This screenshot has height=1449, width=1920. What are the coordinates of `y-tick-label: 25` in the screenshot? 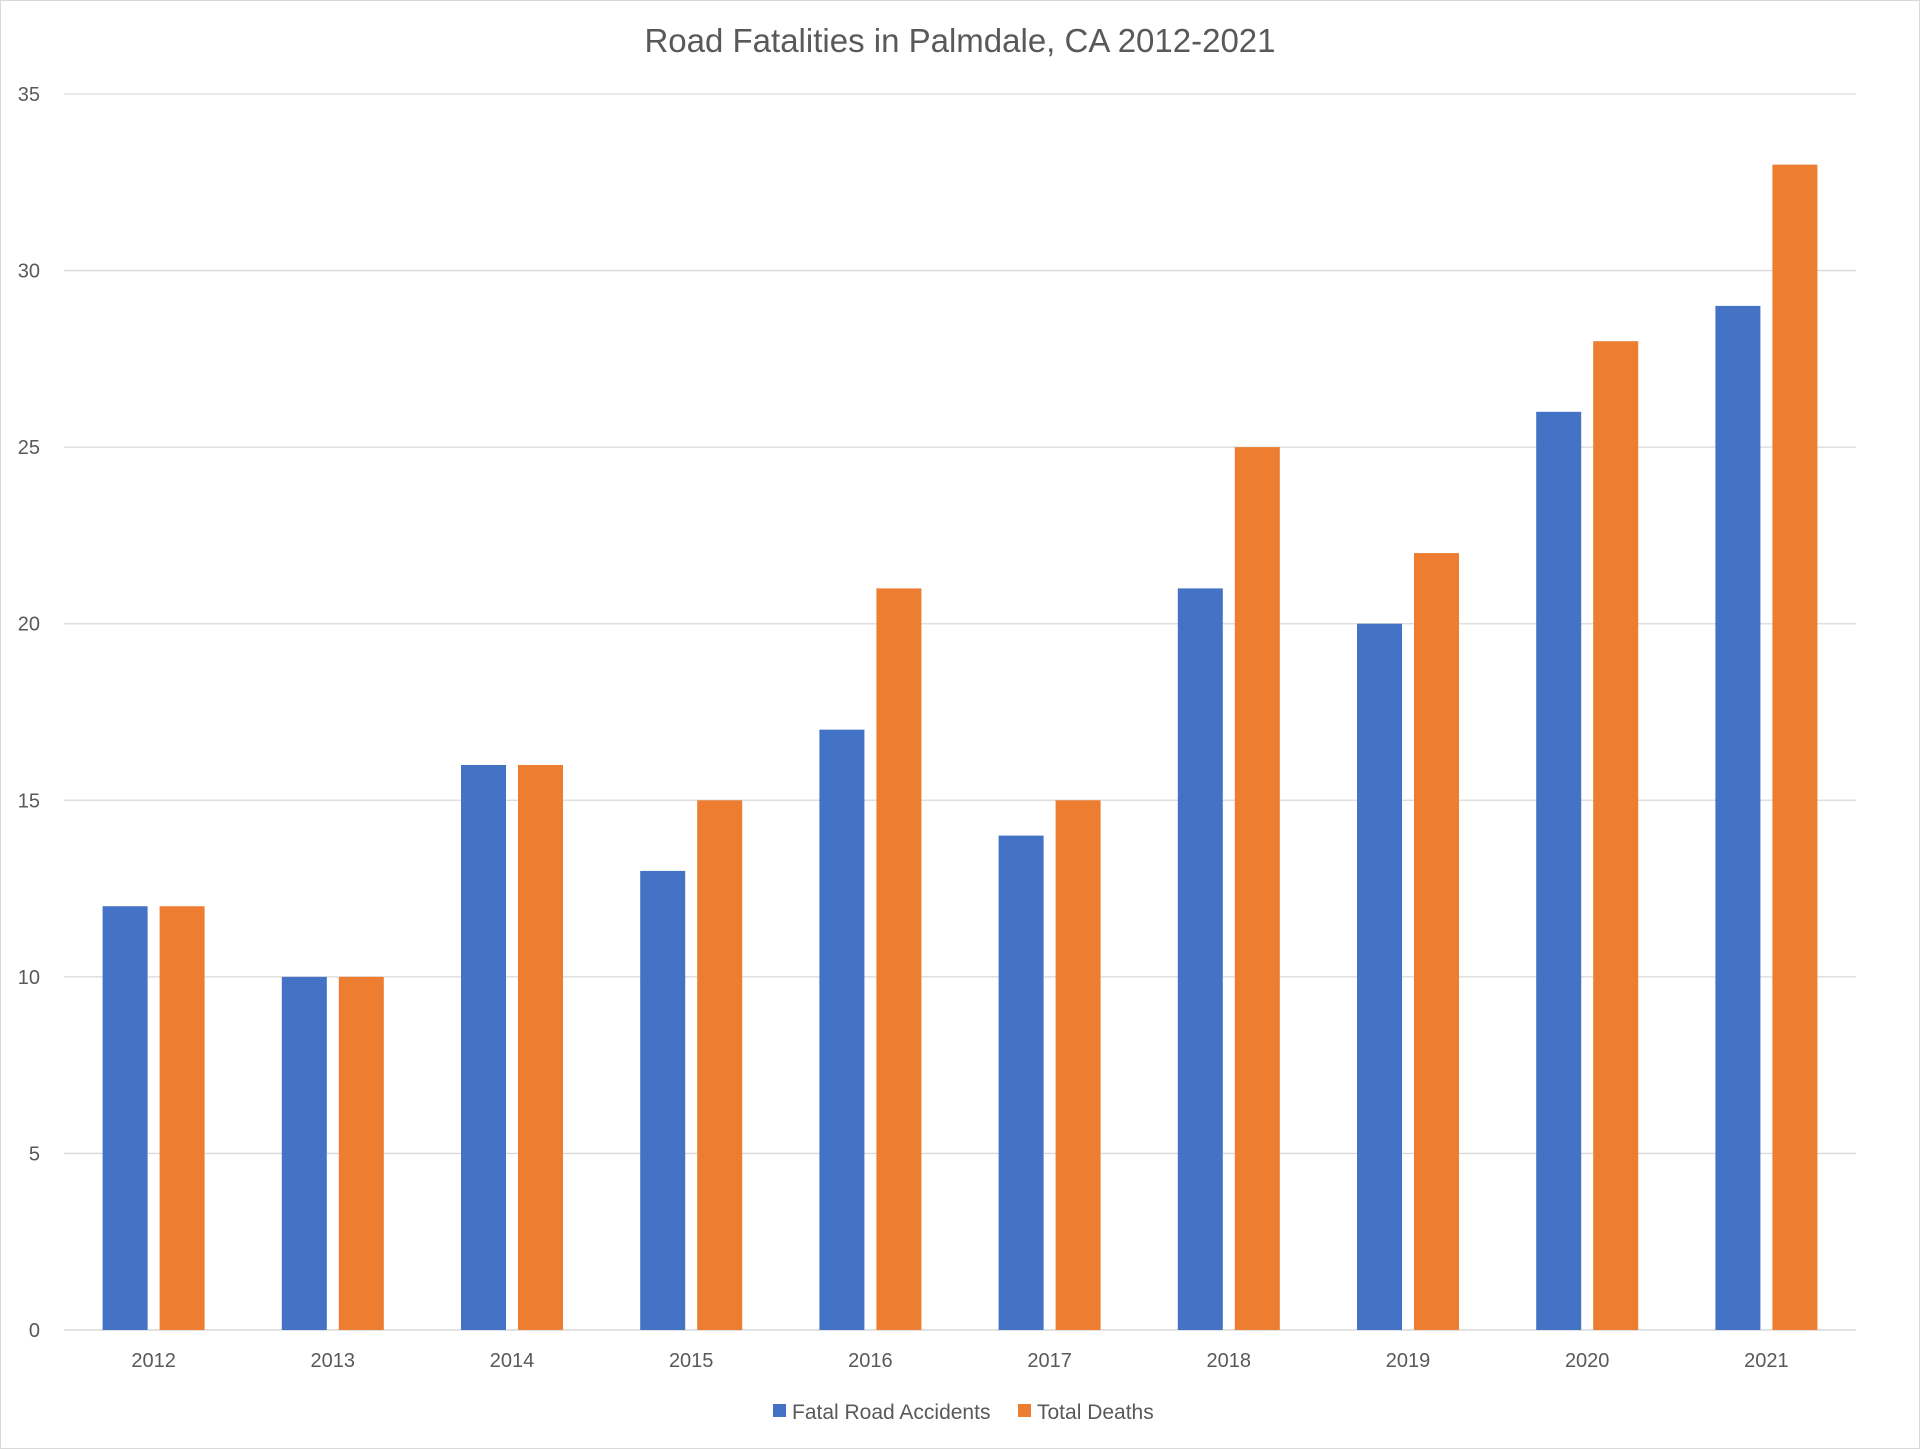 It's located at (29, 448).